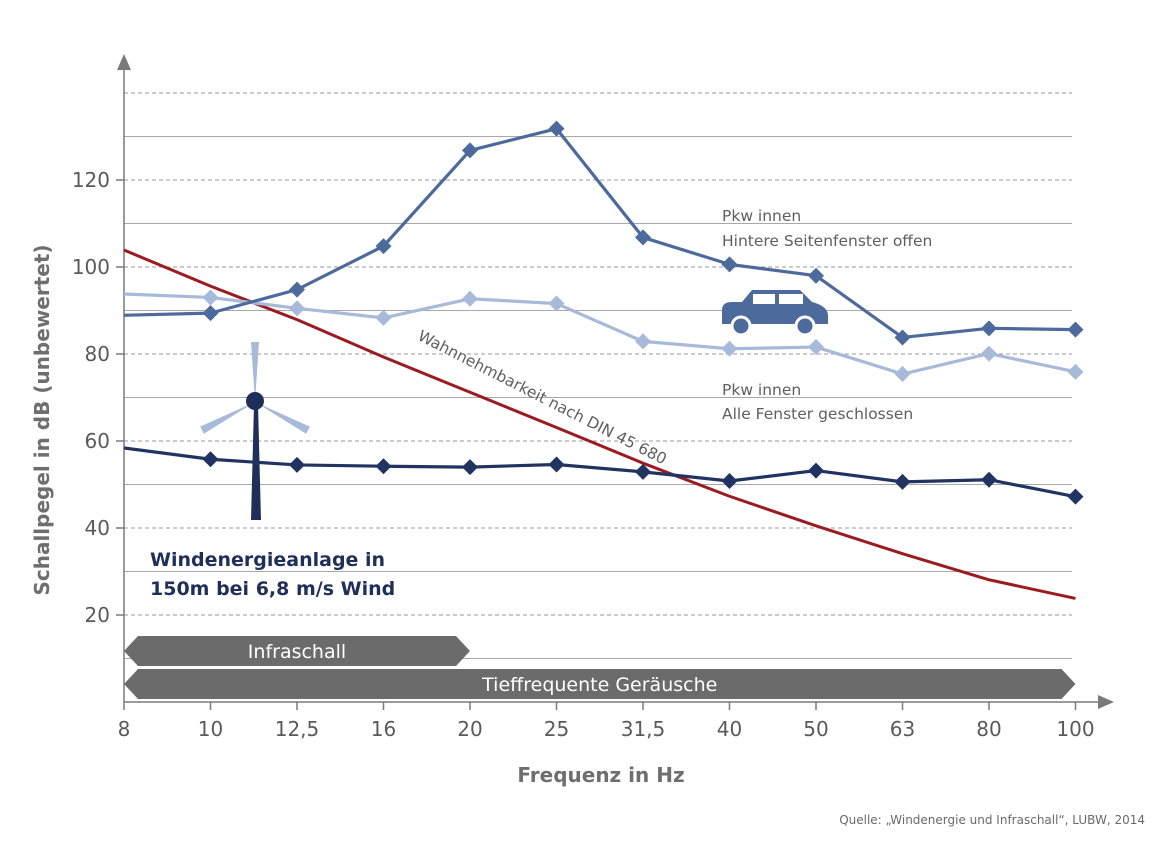  I want to click on wind-turbine-icon, so click(255, 431).